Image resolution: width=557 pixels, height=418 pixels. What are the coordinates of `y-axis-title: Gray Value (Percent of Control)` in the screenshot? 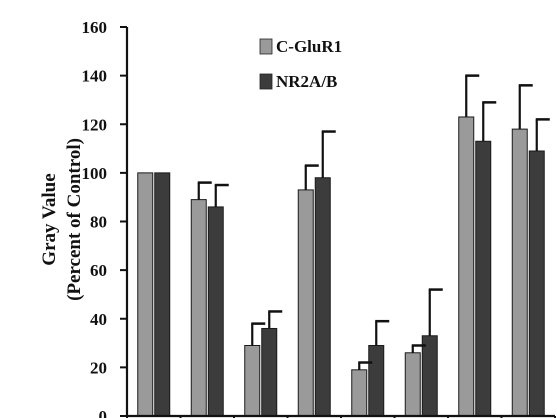 It's located at (62, 219).